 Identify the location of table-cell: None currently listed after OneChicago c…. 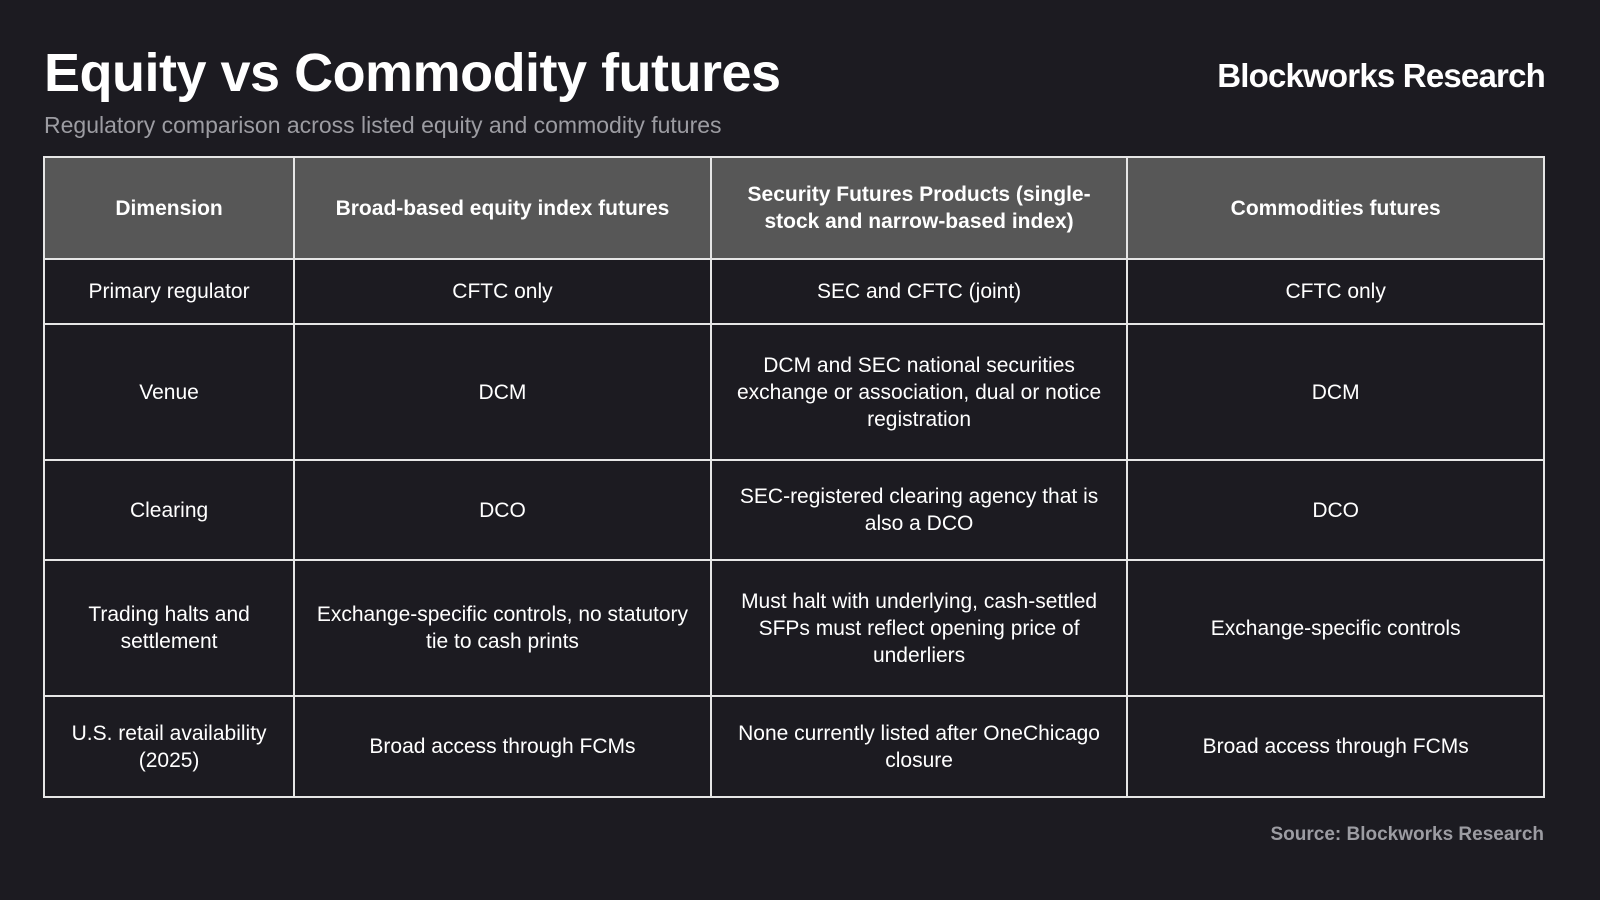
(919, 746).